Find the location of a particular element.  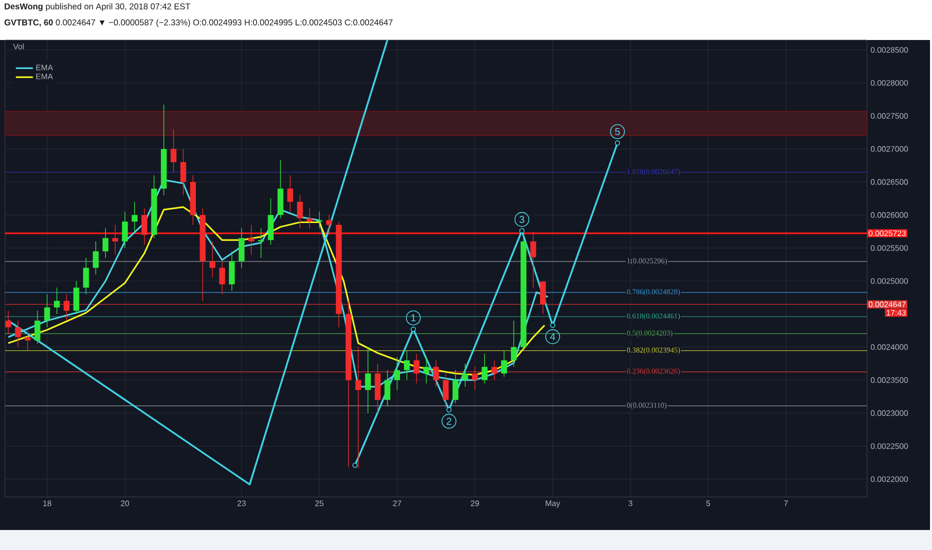

annotation: 2 is located at coordinates (449, 421).